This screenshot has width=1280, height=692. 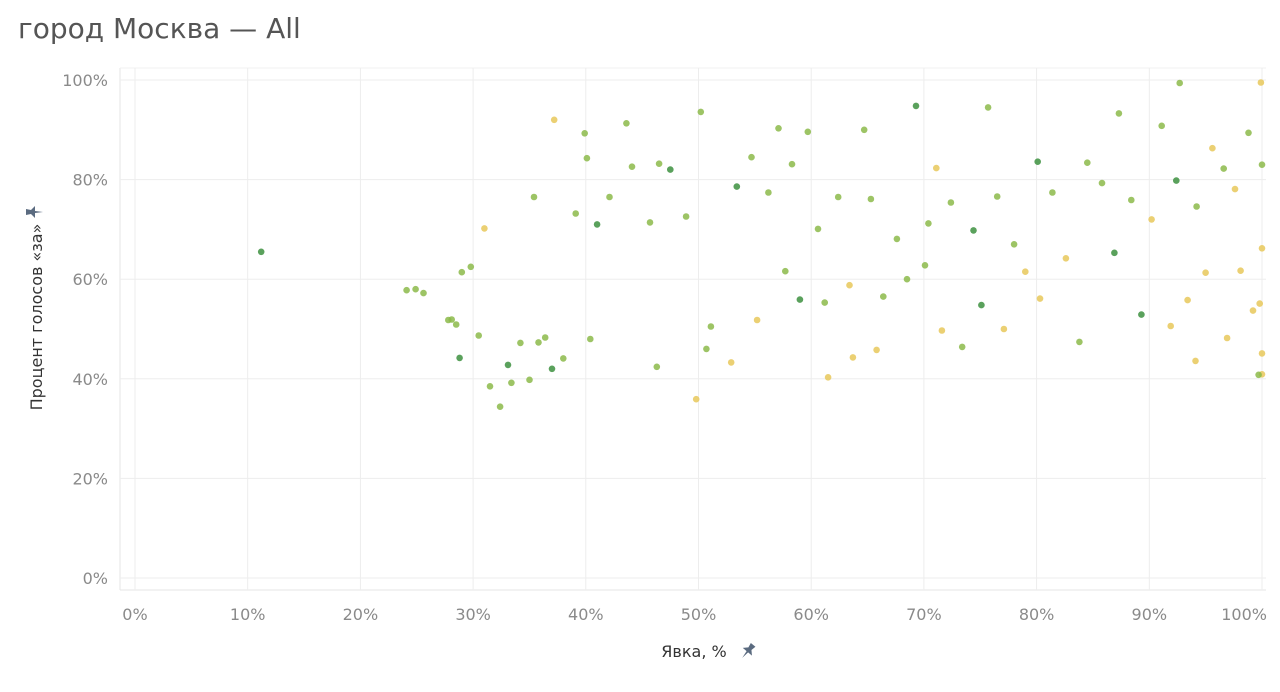 What do you see at coordinates (361, 614) in the screenshot?
I see `x-tick-label: 20%` at bounding box center [361, 614].